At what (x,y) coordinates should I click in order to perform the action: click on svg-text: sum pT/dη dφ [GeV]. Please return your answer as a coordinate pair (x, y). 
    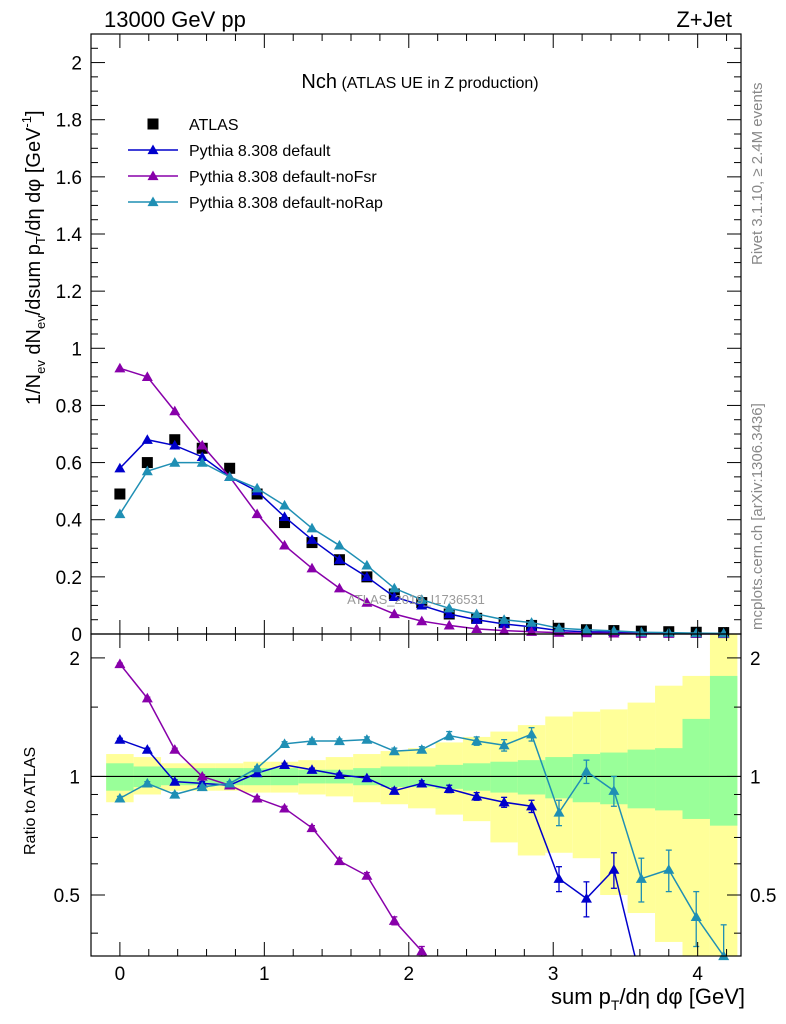
    Looking at the image, I should click on (648, 998).